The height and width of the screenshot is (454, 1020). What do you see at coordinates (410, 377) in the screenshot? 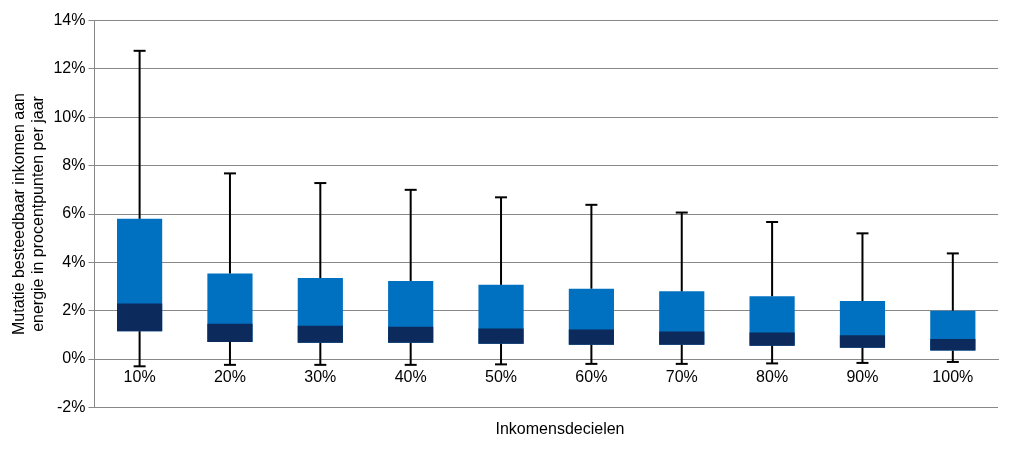
I see `x-tick-label: 40%` at bounding box center [410, 377].